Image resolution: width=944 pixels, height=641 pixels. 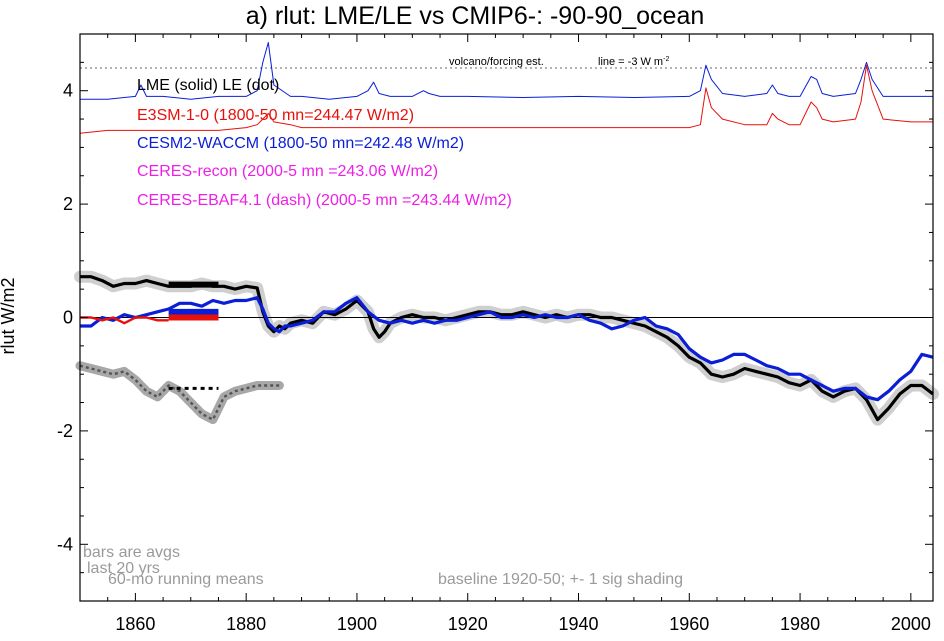 I want to click on x-tick-label: 1940, so click(x=578, y=624).